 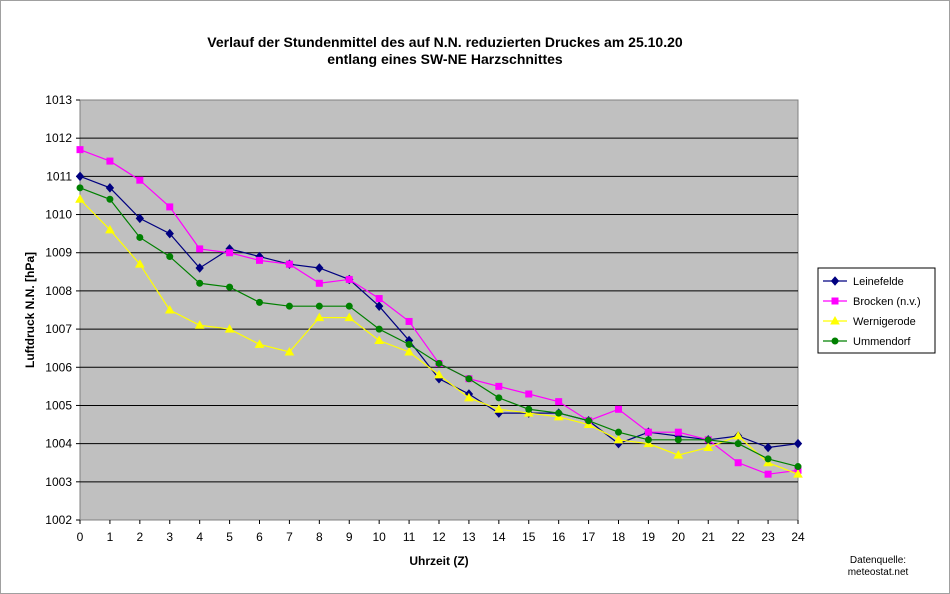 What do you see at coordinates (887, 302) in the screenshot?
I see `legend-label: Brocken (n.v.)` at bounding box center [887, 302].